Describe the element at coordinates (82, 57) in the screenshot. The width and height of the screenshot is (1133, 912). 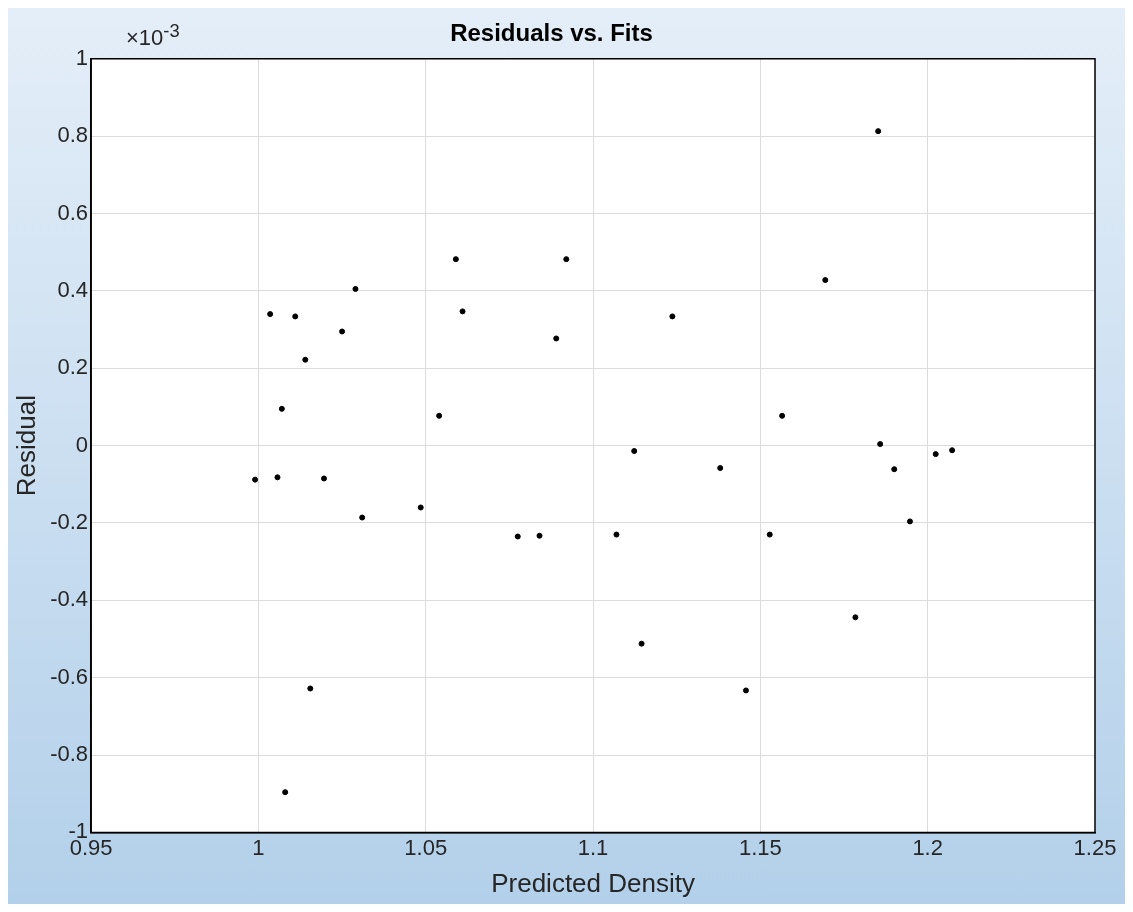
I see `y-tick-label: 1` at that location.